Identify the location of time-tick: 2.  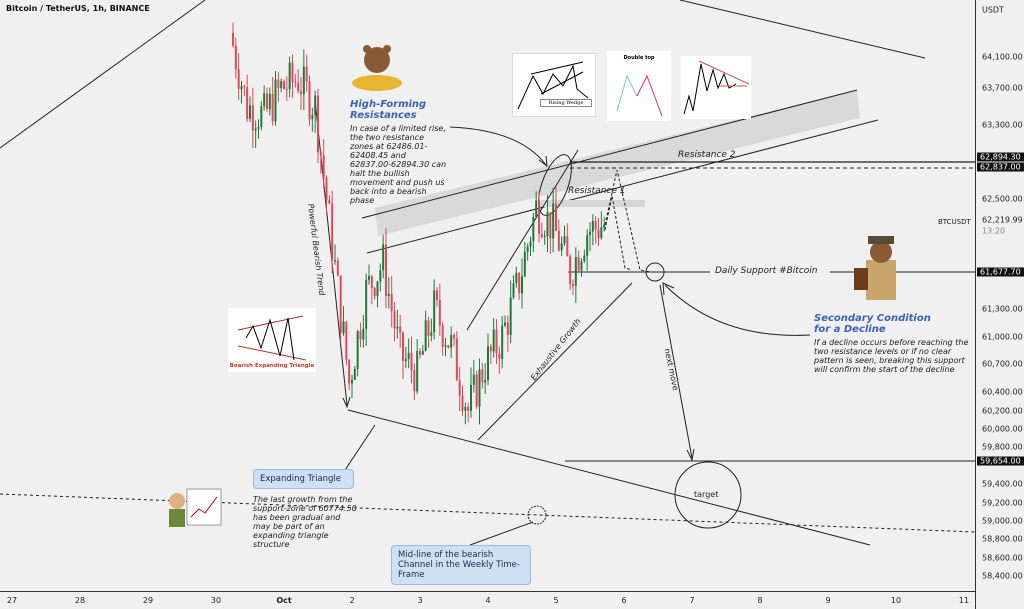
(352, 600).